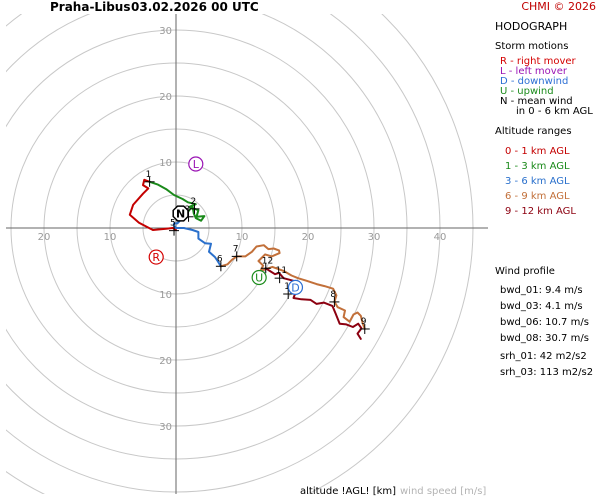  What do you see at coordinates (173, 224) in the screenshot?
I see `height-marker-label: 5` at bounding box center [173, 224].